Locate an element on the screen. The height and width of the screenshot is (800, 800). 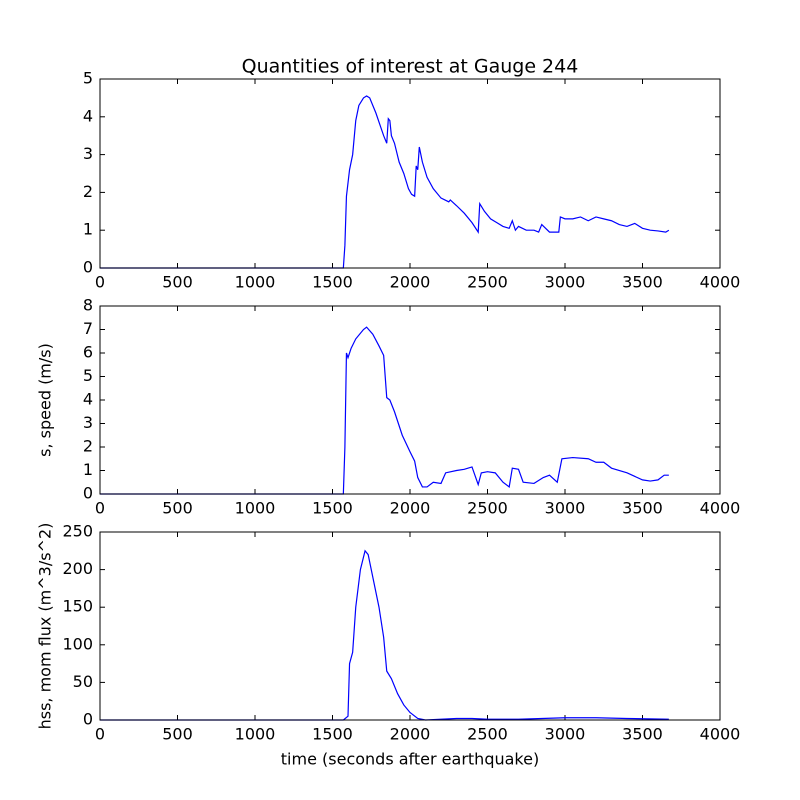
y-tick-label: 250 is located at coordinates (77, 531).